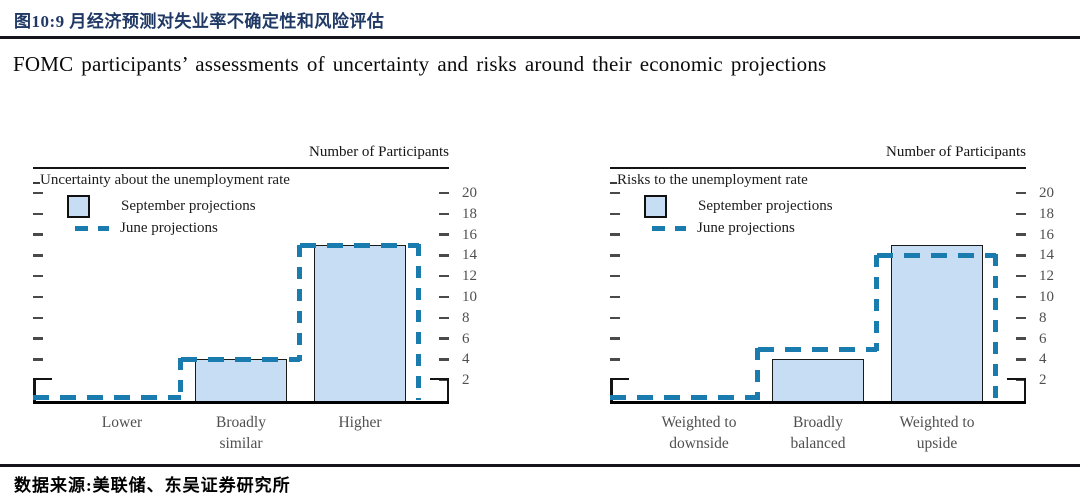 This screenshot has height=501, width=1080. I want to click on category-label: Broadly balanced, so click(818, 433).